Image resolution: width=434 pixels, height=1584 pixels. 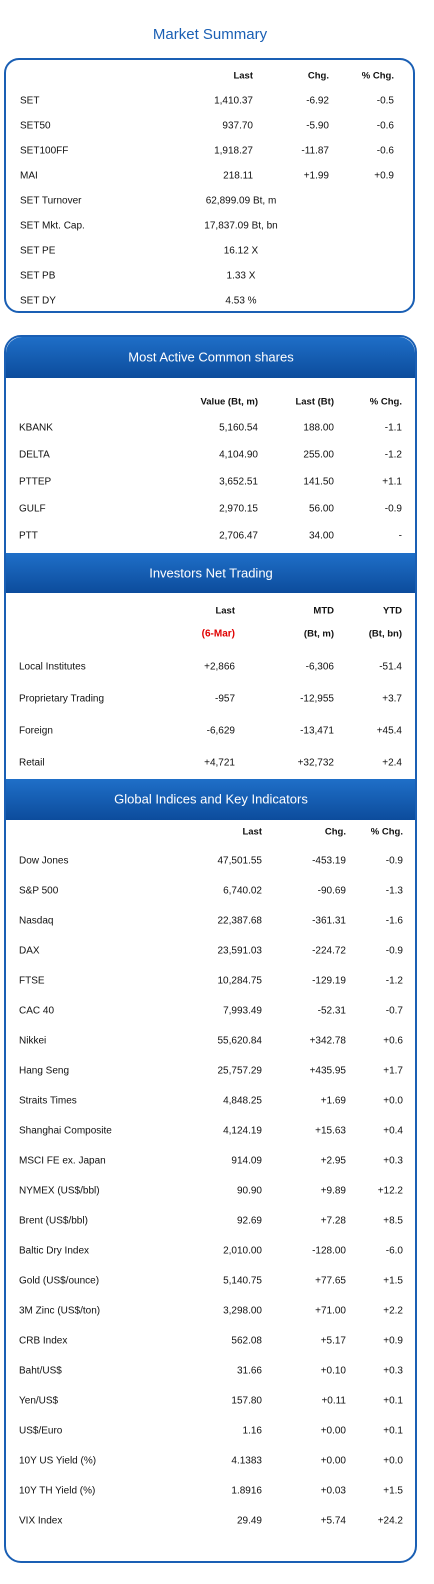 What do you see at coordinates (237, 126) in the screenshot?
I see `cell-value: 937.70` at bounding box center [237, 126].